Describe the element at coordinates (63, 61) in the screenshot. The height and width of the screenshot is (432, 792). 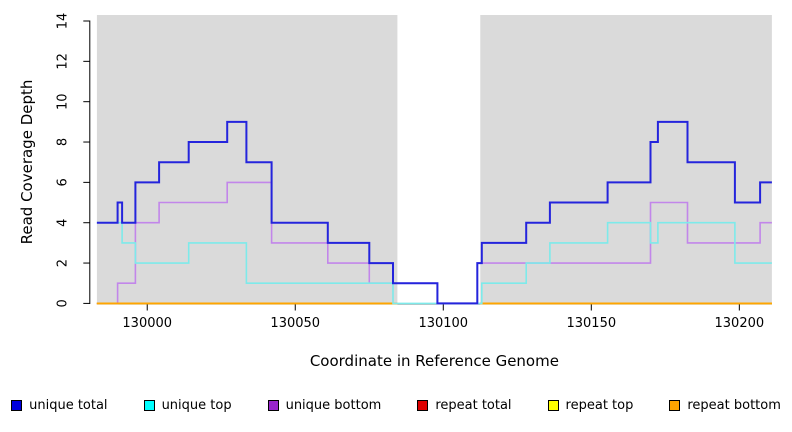
I see `y-tick-label: 12` at that location.